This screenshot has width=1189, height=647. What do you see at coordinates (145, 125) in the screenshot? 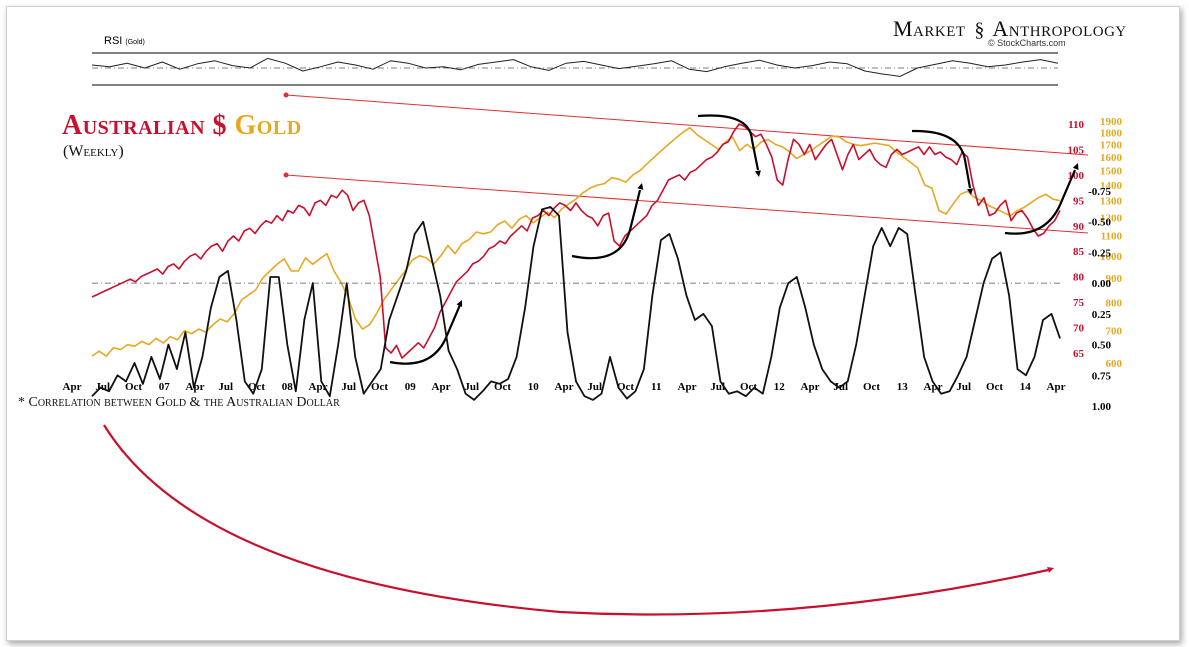
I see `title-aud: Australian $` at bounding box center [145, 125].